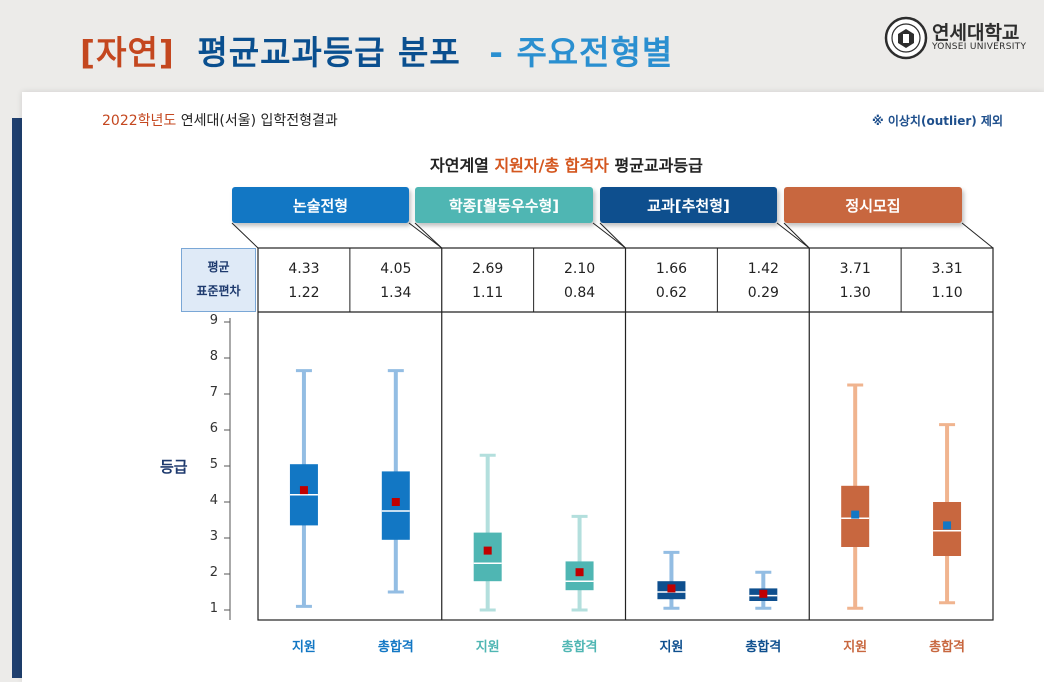 The width and height of the screenshot is (1044, 682). Describe the element at coordinates (488, 269) in the screenshot. I see `stat-mean: 2.69` at that location.